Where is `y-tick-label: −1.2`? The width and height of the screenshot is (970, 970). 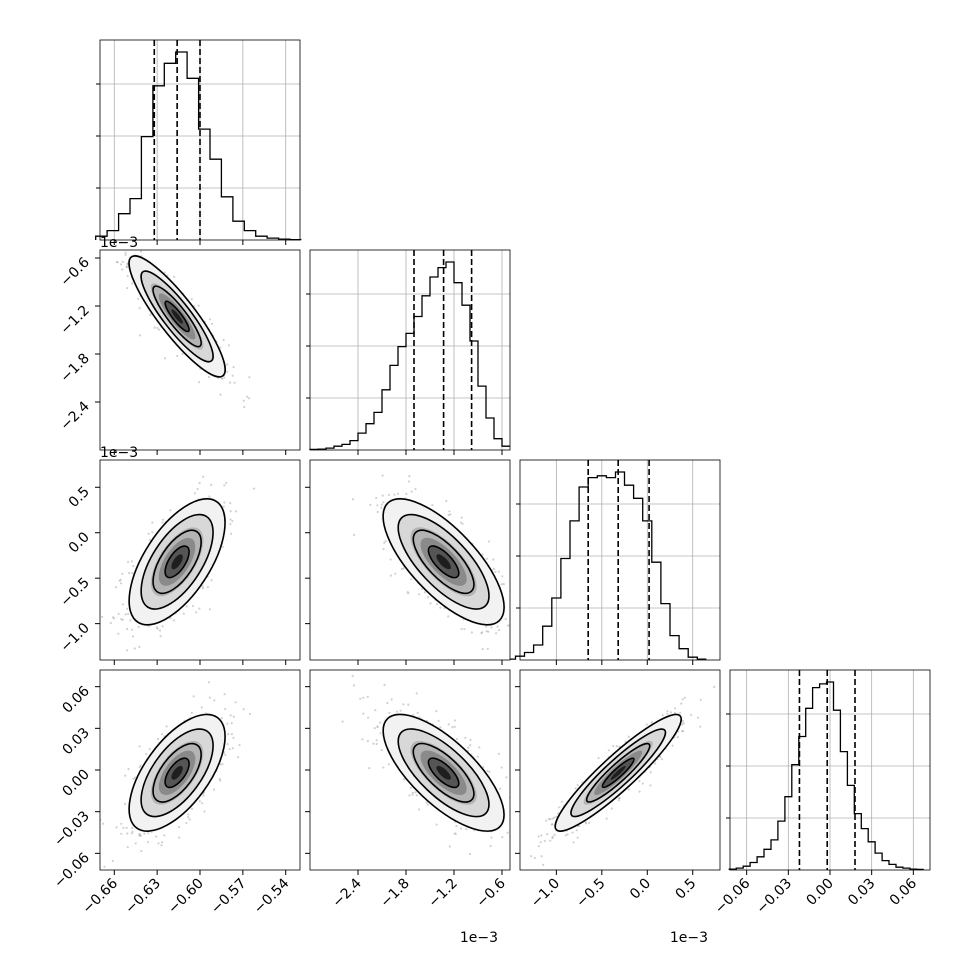
y-tick-label: −1.2 is located at coordinates (74, 320).